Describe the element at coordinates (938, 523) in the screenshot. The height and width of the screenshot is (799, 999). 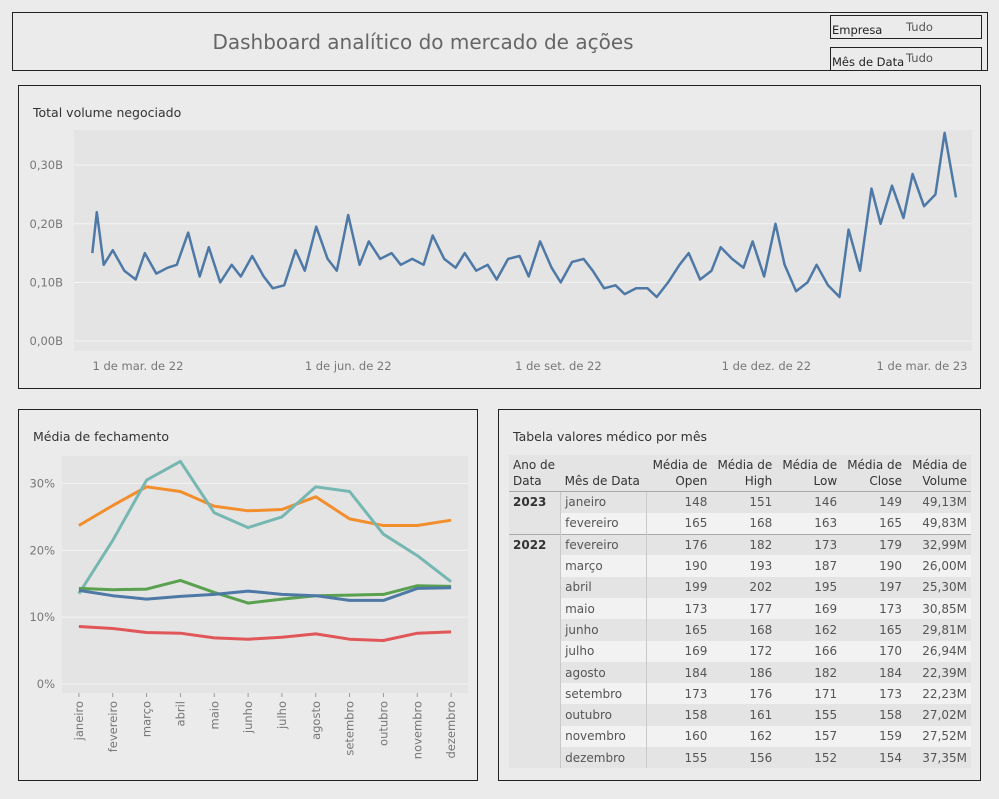
I see `value-cell: 49,83M` at that location.